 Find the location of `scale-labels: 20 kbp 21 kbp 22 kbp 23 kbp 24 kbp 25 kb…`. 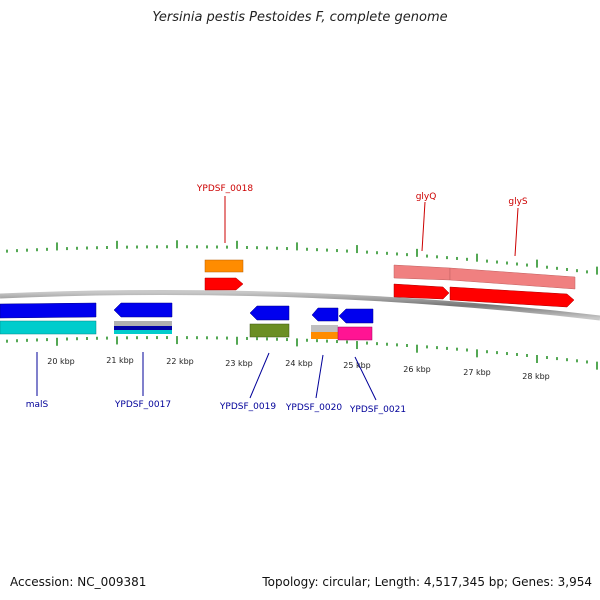

scale-labels: 20 kbp 21 kbp 22 kbp 23 kbp 24 kbp 25 kb… is located at coordinates (298, 368).